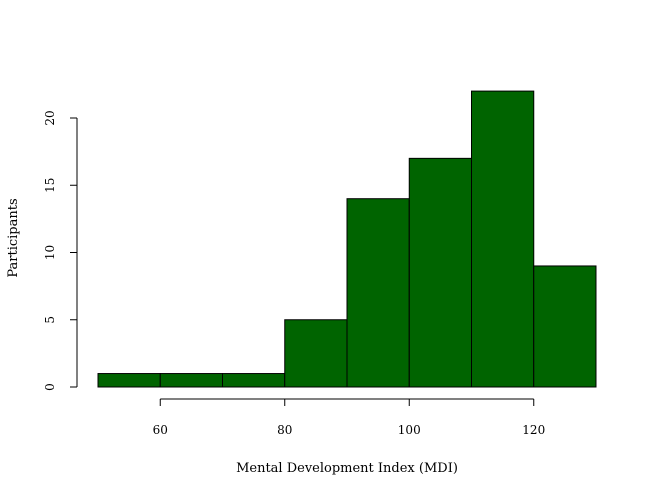  I want to click on x-tick-label: 100, so click(409, 430).